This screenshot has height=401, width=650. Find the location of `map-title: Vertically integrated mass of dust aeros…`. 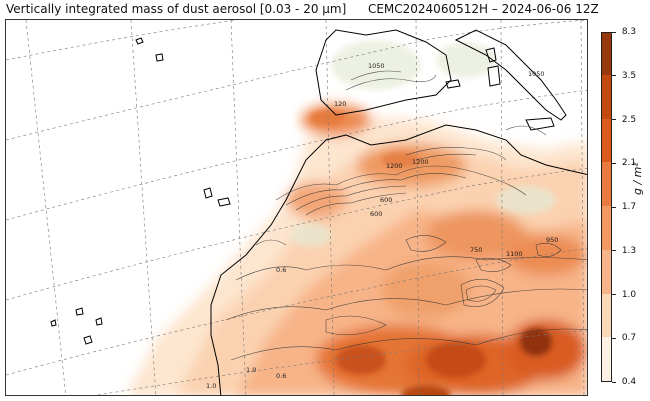

map-title: Vertically integrated mass of dust aeros… is located at coordinates (306, 10).